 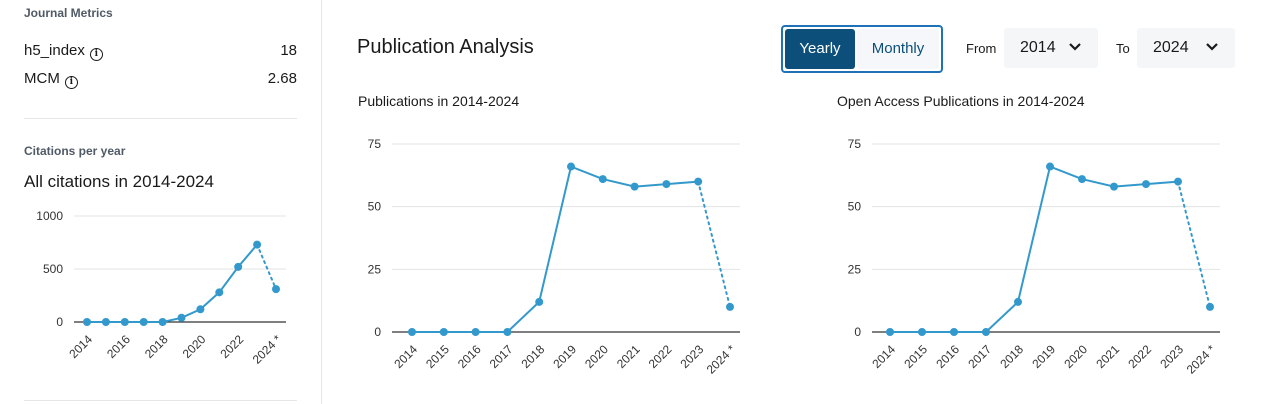 What do you see at coordinates (1038, 47) in the screenshot?
I see `from-year-value: 2014` at bounding box center [1038, 47].